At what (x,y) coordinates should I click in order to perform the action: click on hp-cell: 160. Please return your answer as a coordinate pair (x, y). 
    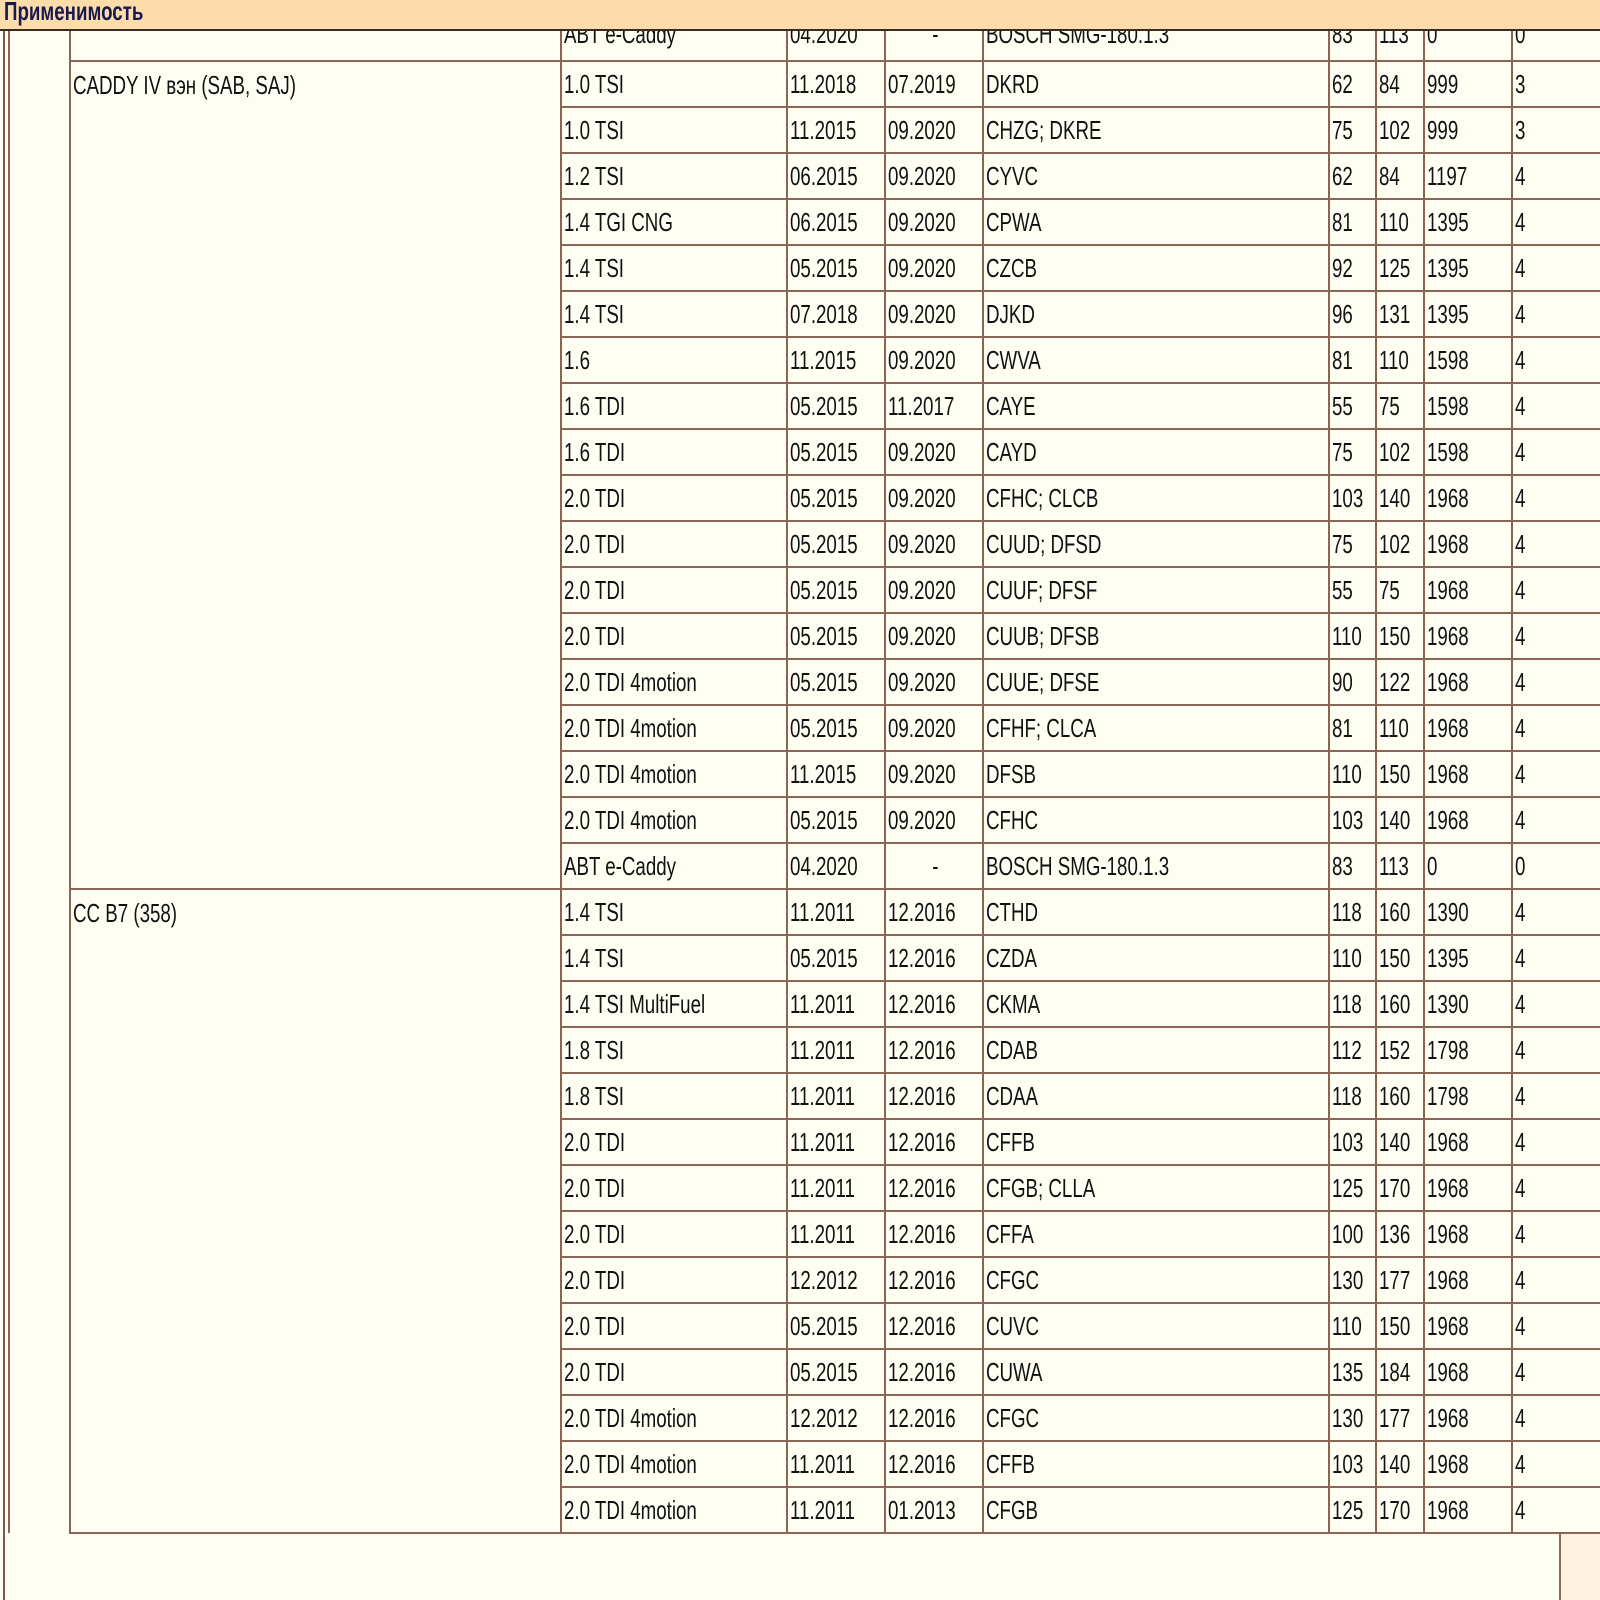
    Looking at the image, I should click on (1400, 1096).